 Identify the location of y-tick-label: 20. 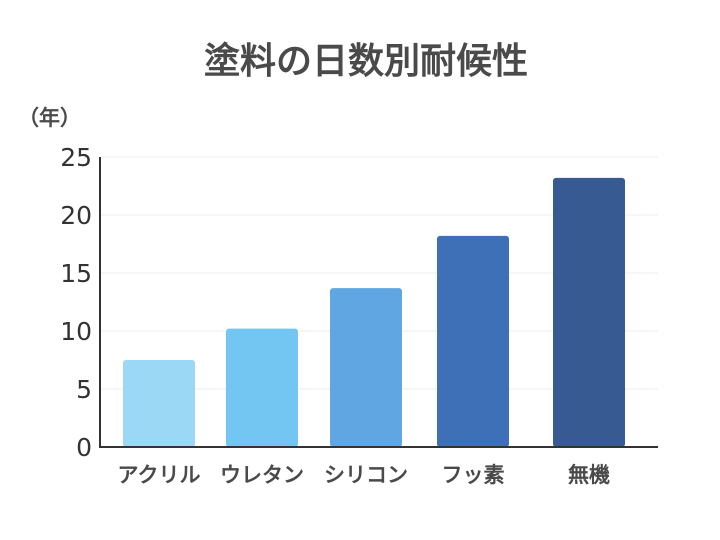
(76, 215).